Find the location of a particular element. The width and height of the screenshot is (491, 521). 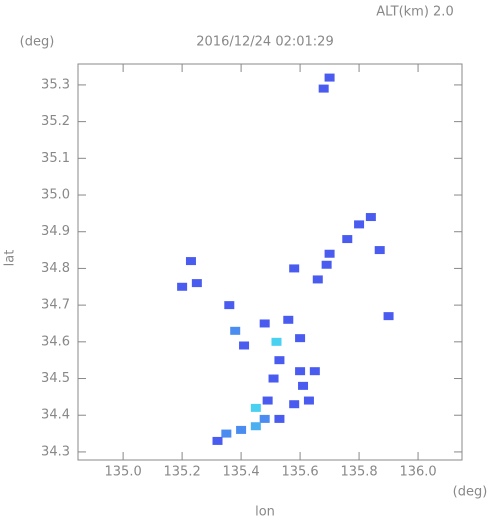

y-tick-label: 34.8 is located at coordinates (55, 268).